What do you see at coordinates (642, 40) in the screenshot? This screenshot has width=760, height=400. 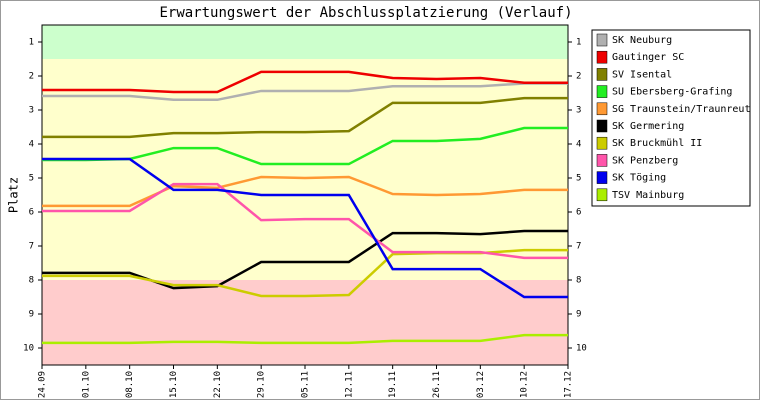 I see `legend-label: SK Neuburg` at bounding box center [642, 40].